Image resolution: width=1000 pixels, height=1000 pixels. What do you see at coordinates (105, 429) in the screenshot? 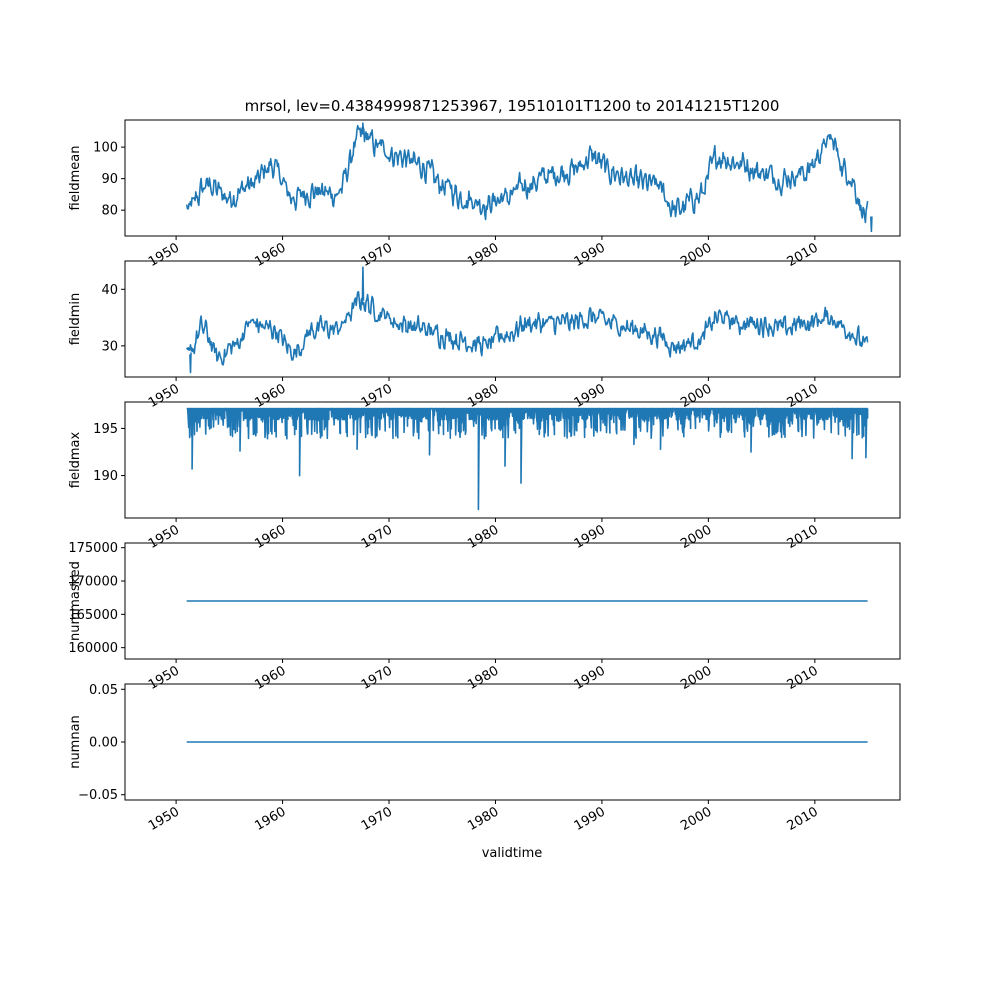
I see `y-tick-label: 195` at bounding box center [105, 429].